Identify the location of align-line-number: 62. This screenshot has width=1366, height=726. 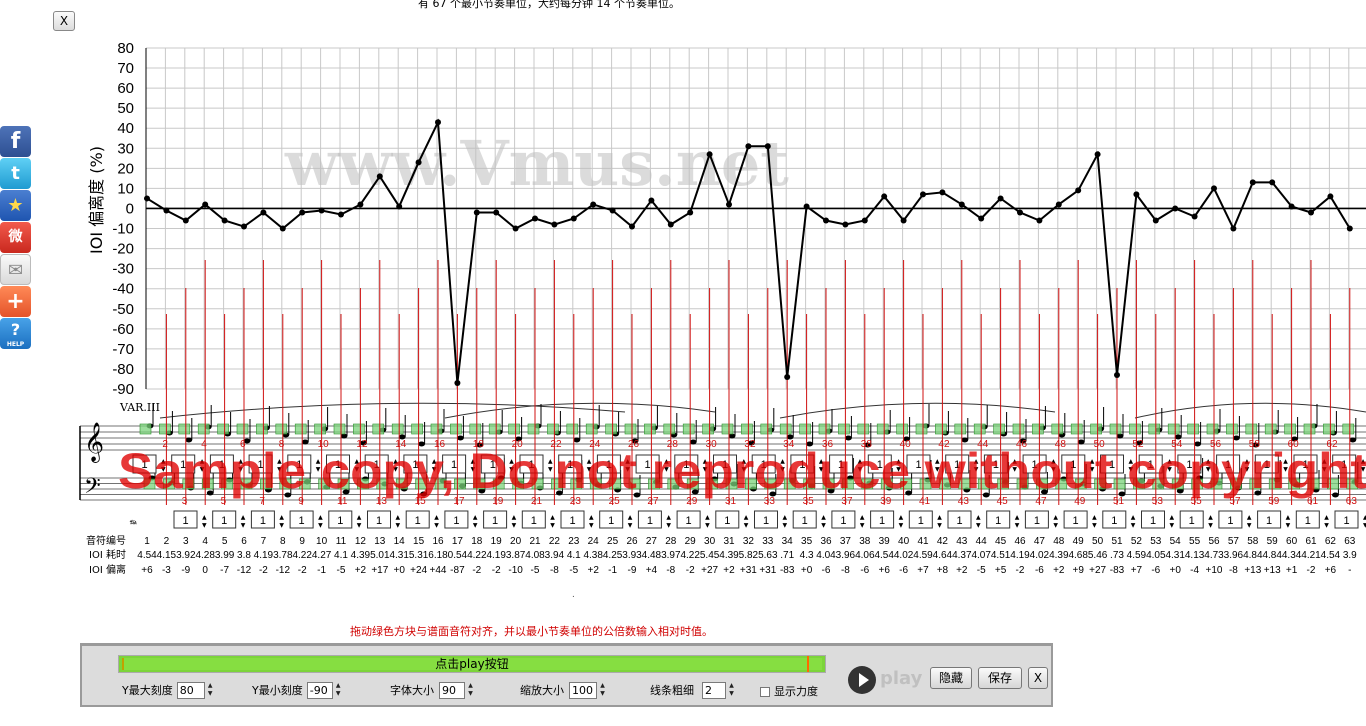
(1332, 444).